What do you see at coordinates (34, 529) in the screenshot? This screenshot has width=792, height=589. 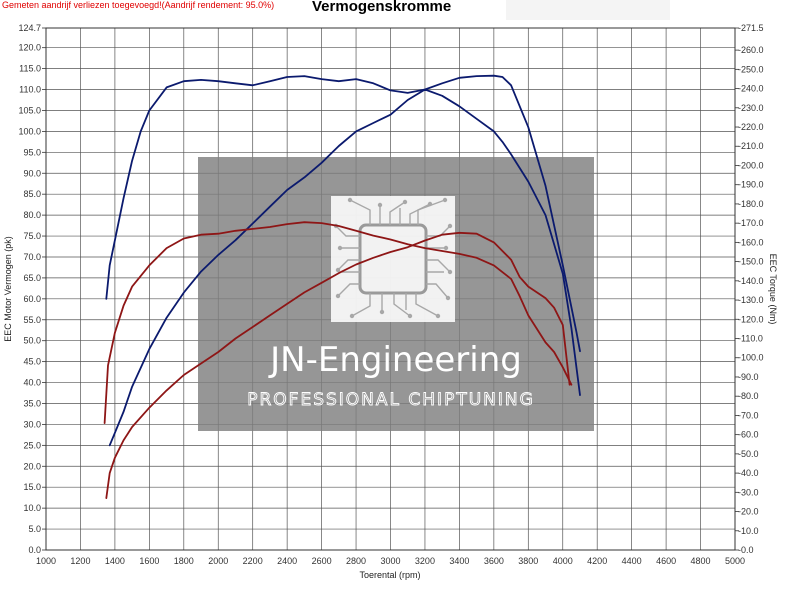 I see `y-left-tick-label: 5.0` at bounding box center [34, 529].